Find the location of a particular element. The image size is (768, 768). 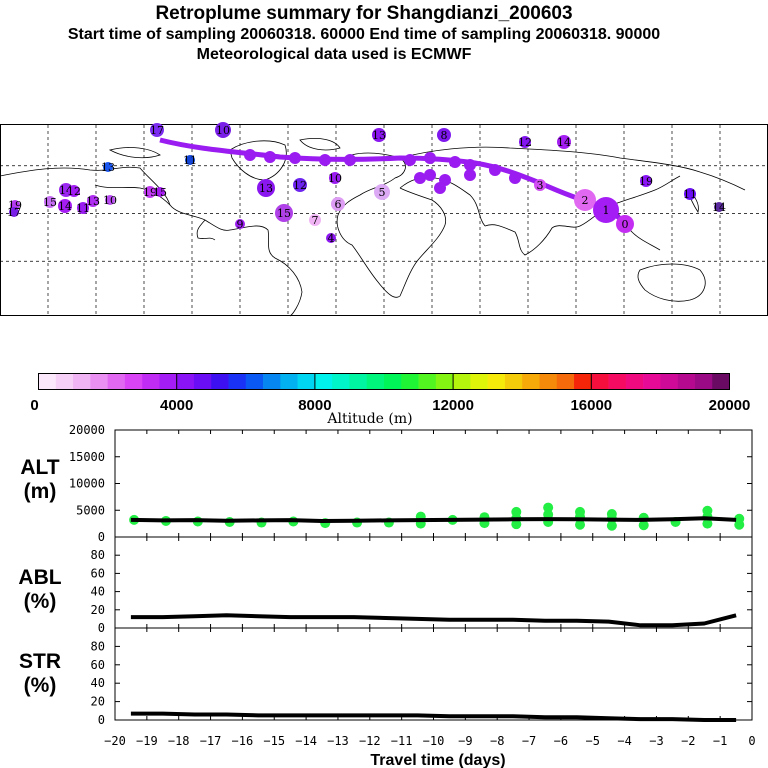

x-tick-label: −6 is located at coordinates (561, 741).